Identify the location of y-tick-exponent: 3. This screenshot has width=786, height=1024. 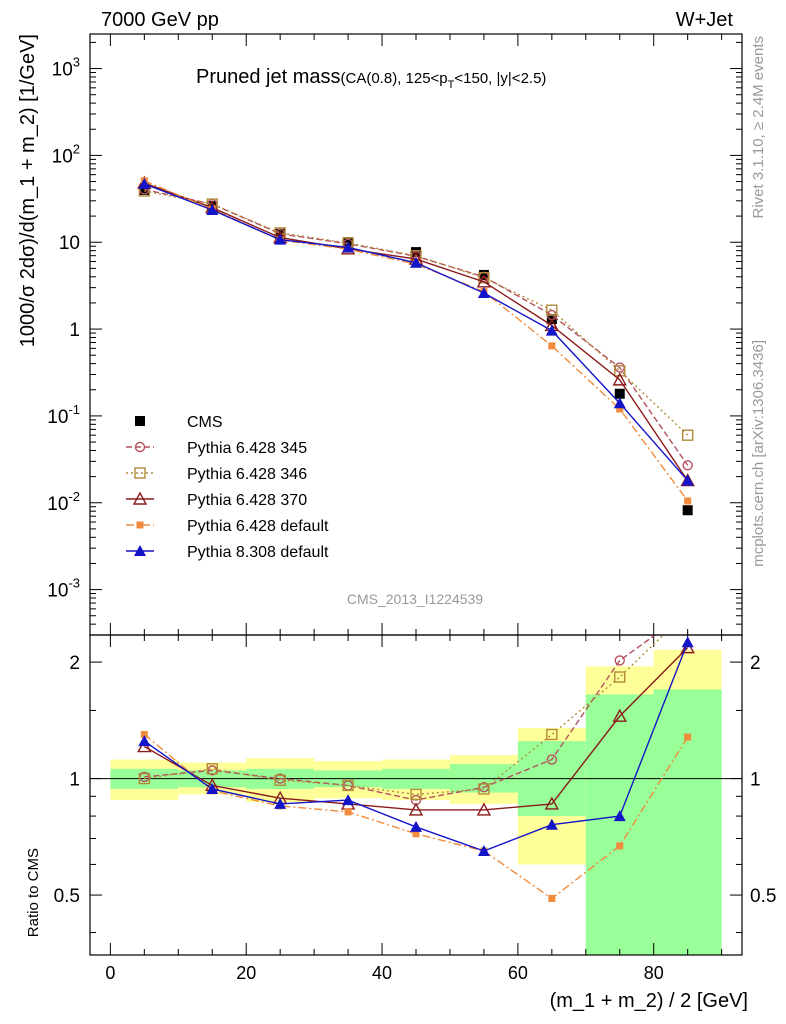
(76, 62).